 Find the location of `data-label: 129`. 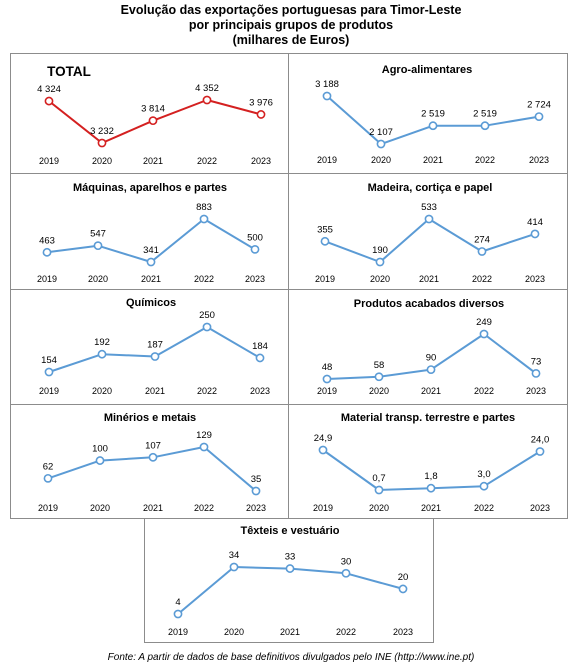

data-label: 129 is located at coordinates (204, 435).